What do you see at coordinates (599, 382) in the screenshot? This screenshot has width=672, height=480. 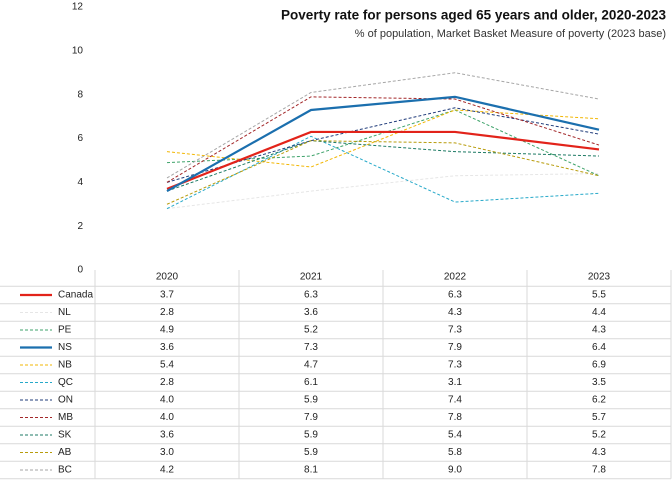 I see `table-value: 3.5` at bounding box center [599, 382].